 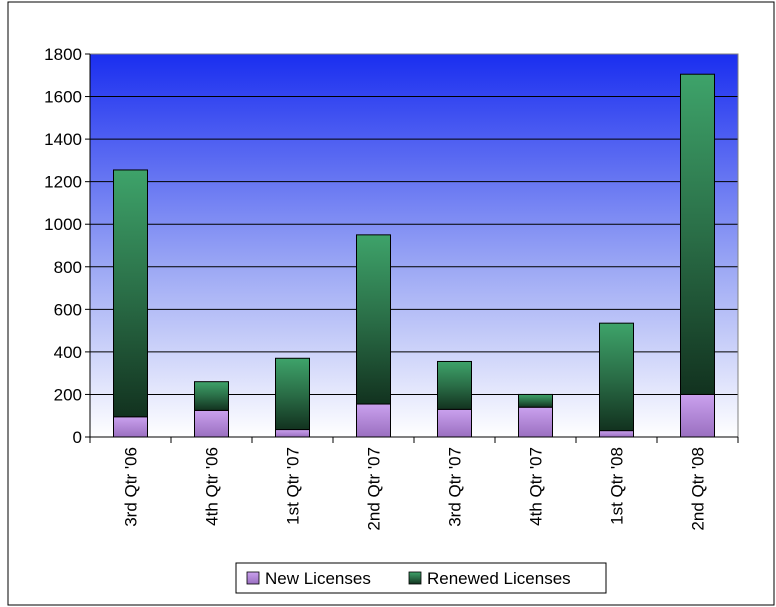 What do you see at coordinates (63, 182) in the screenshot?
I see `y-tick-label: 1200` at bounding box center [63, 182].